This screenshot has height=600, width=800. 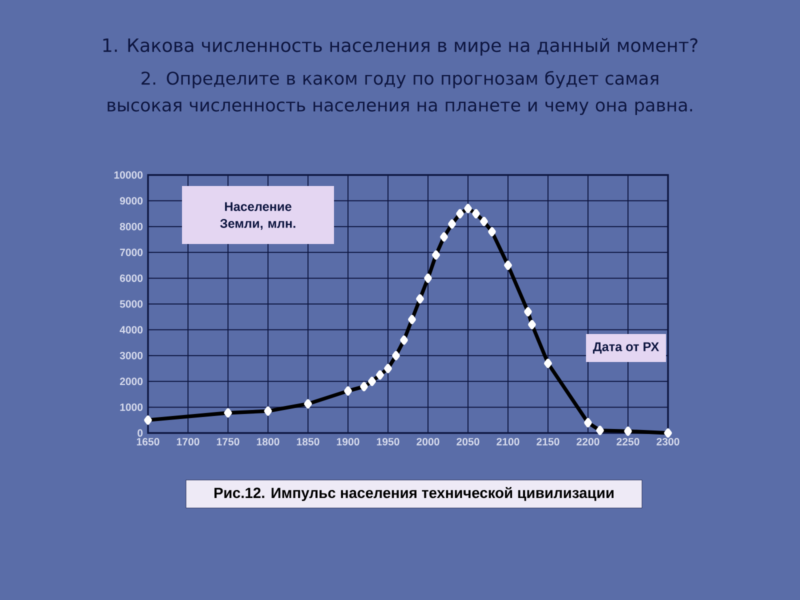 I want to click on x-tick-label: 1700, so click(x=188, y=442).